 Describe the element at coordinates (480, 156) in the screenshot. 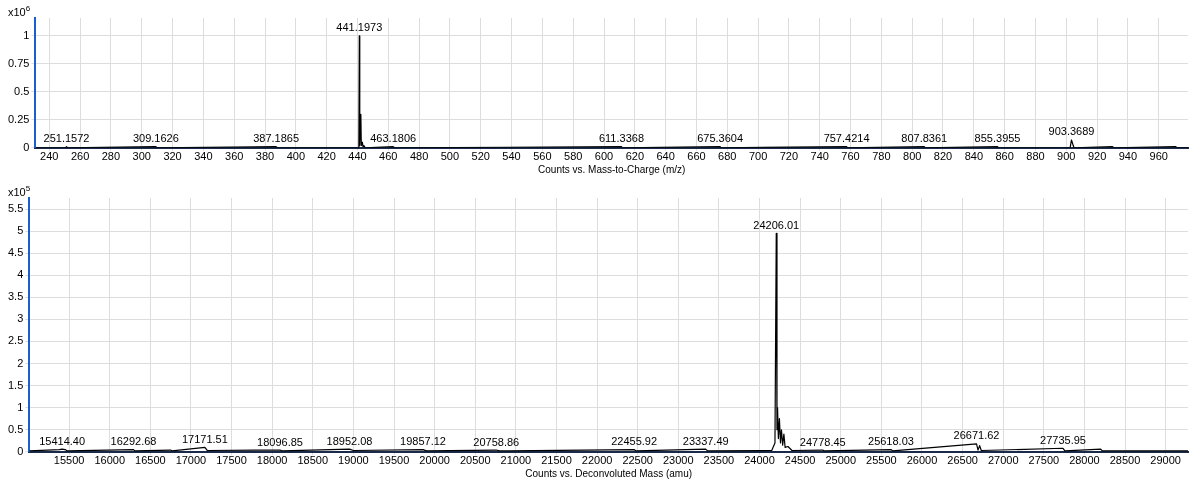

I see `x-tick-label: 520` at that location.